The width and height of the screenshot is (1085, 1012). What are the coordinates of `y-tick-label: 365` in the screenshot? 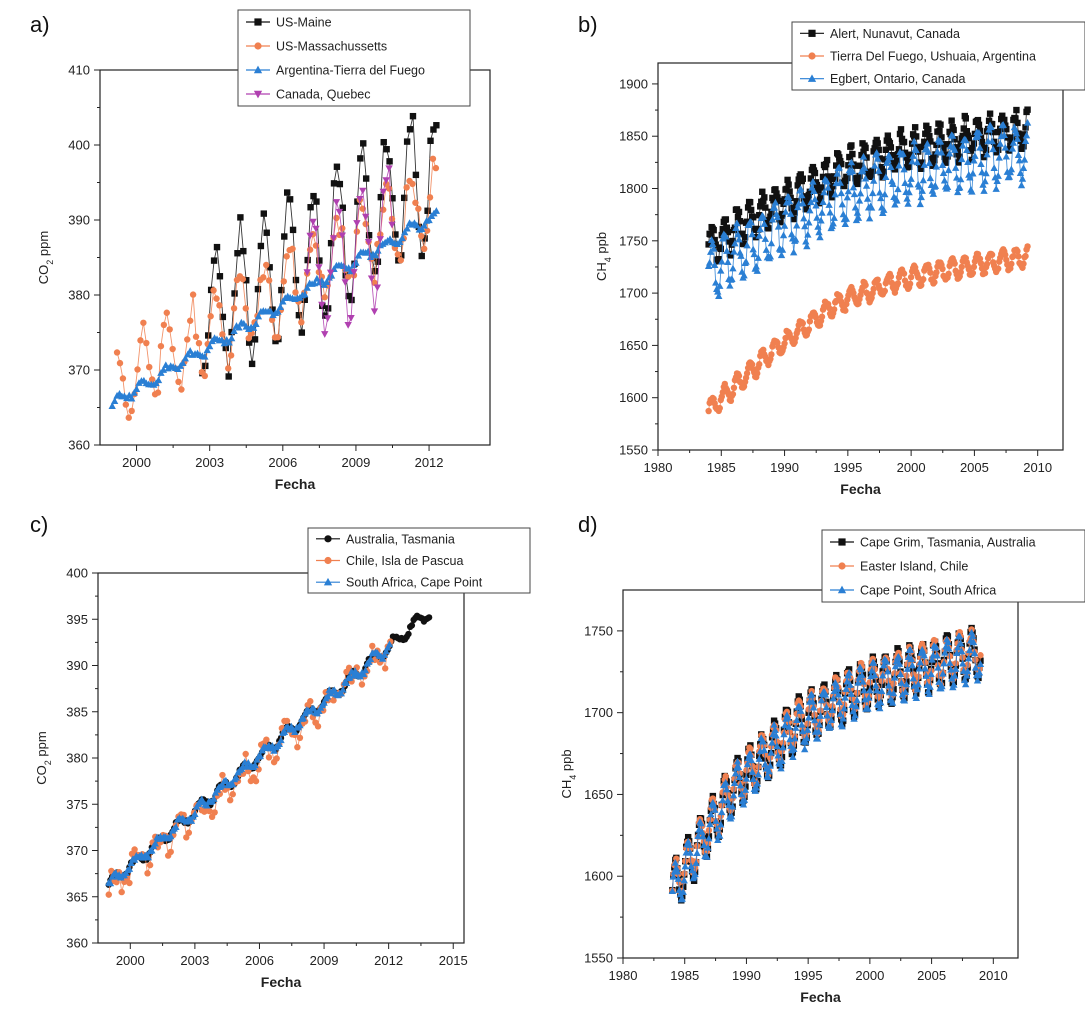 It's located at (77, 896).